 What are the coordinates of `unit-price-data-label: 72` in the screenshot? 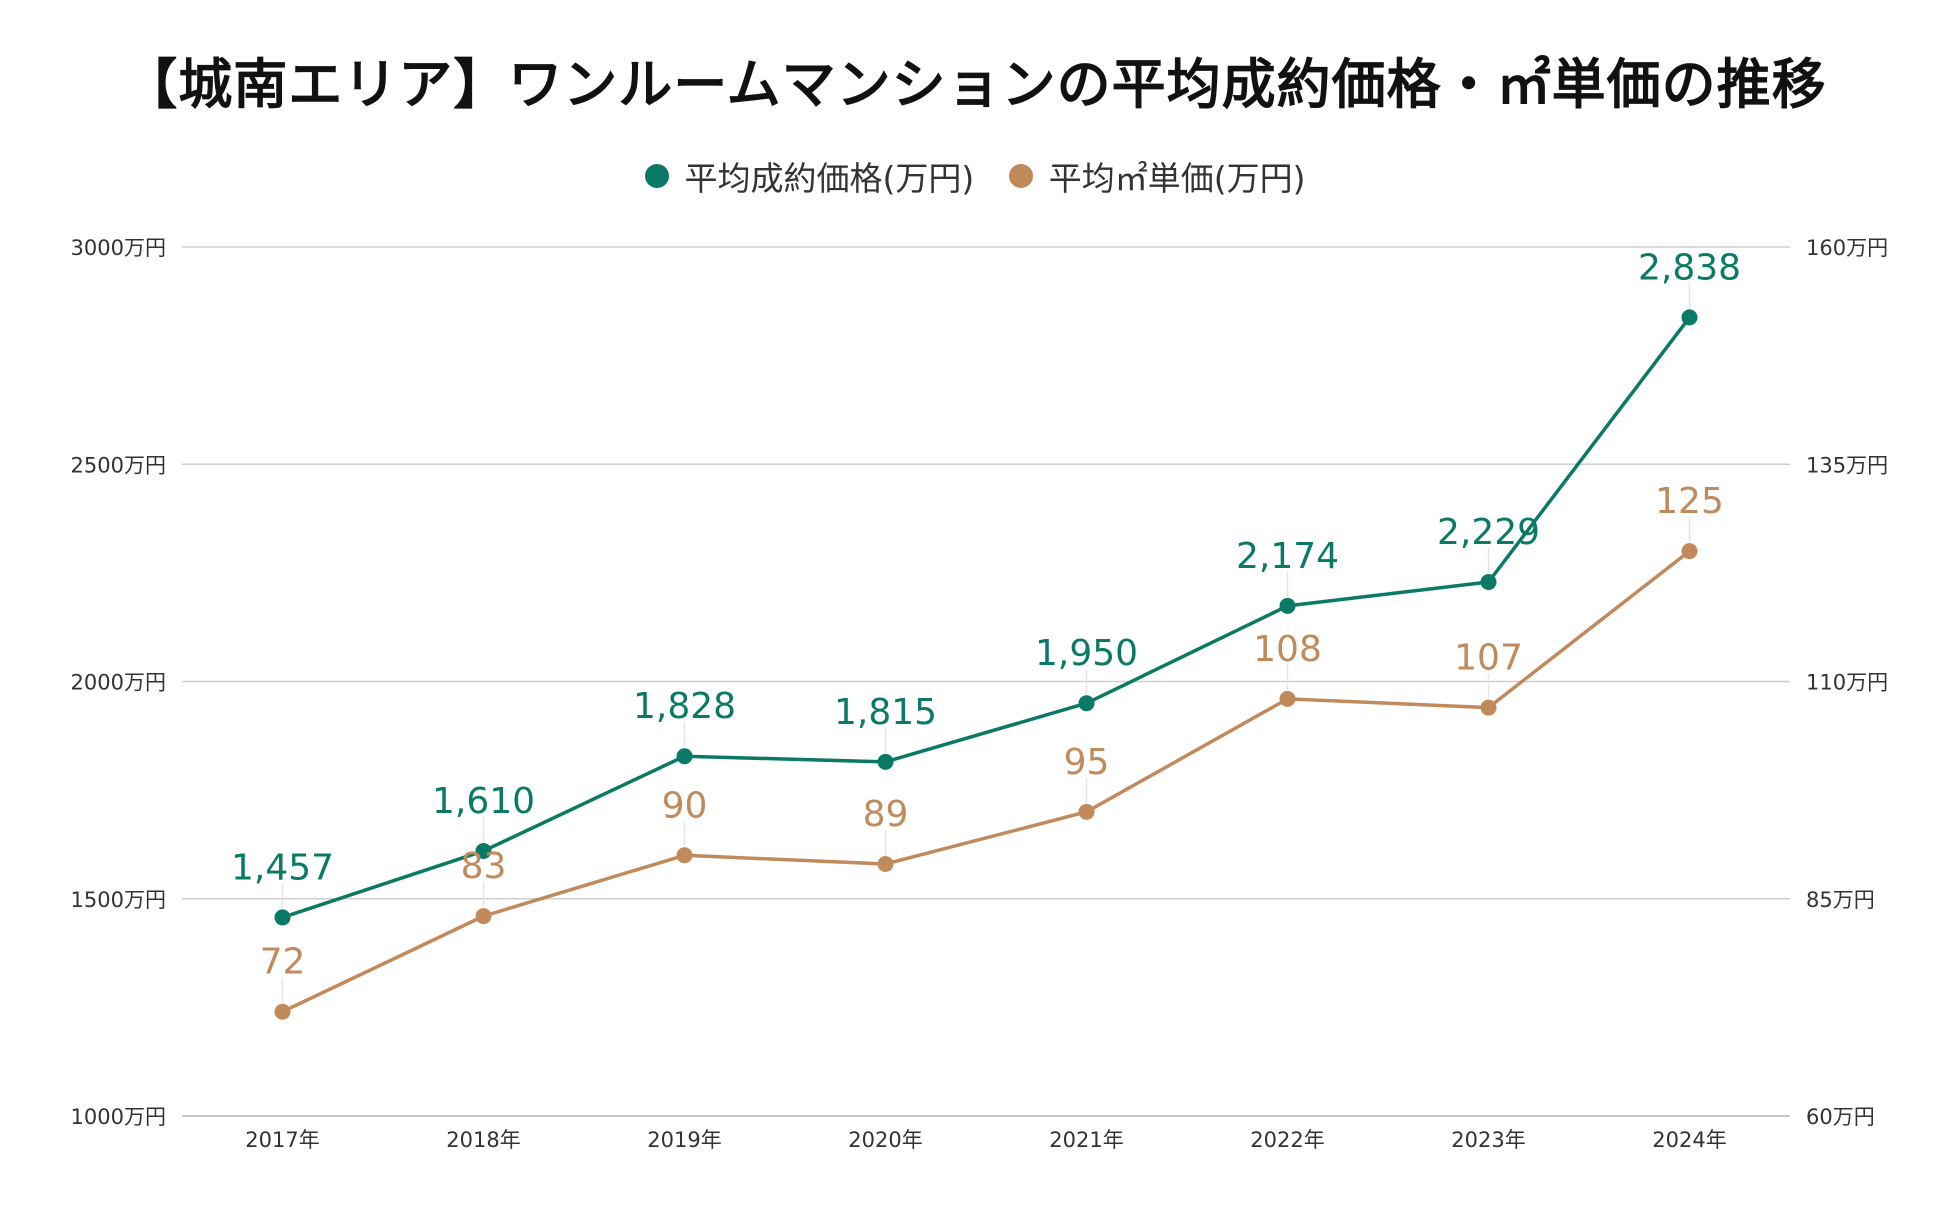 It's located at (283, 962).